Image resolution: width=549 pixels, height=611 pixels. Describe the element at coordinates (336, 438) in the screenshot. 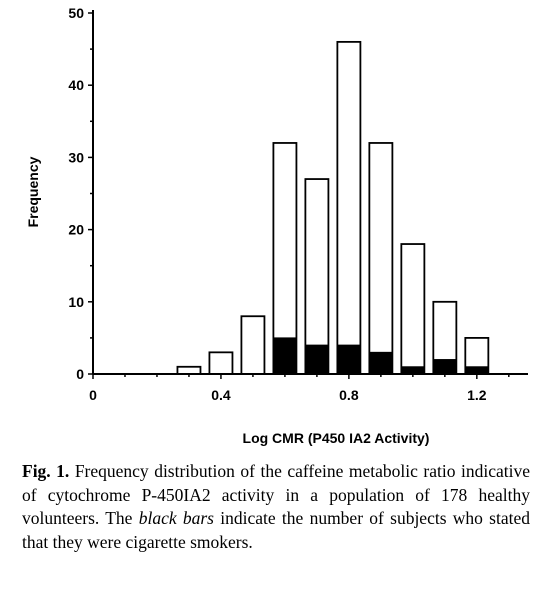

I see `x-axis-title: Log CMR (P450 IA2 Activity)` at that location.